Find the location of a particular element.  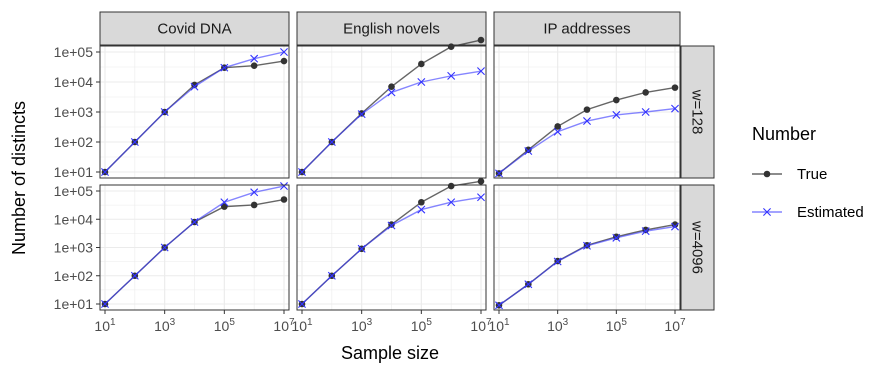

legend-label: True is located at coordinates (812, 174).